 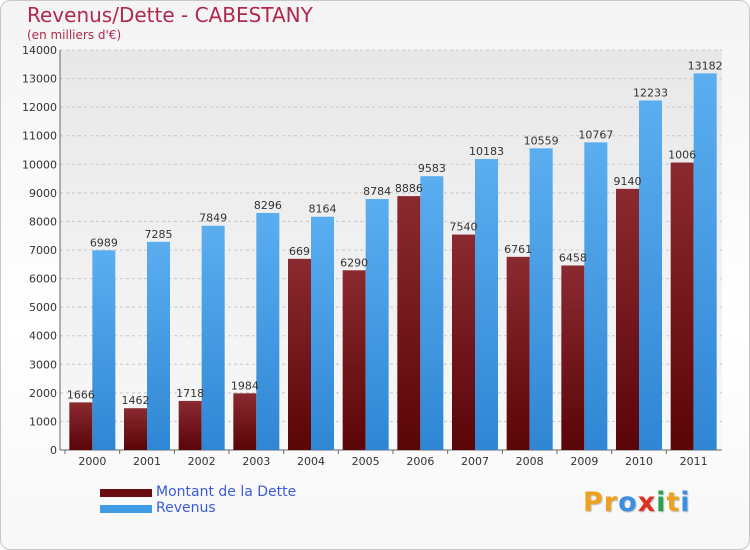 I want to click on data-label-revenus-2002: 7849, so click(x=213, y=218).